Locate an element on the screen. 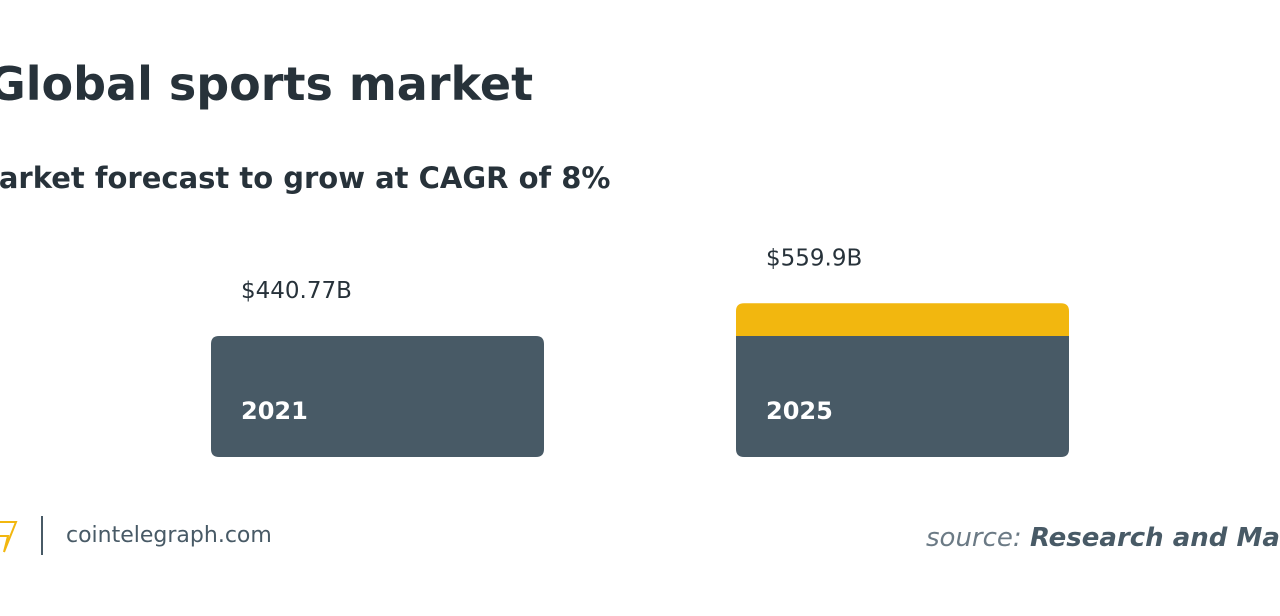 The image size is (1280, 616). chart-subtitle: Market forecast to grow at CAGR of 8% is located at coordinates (305, 178).